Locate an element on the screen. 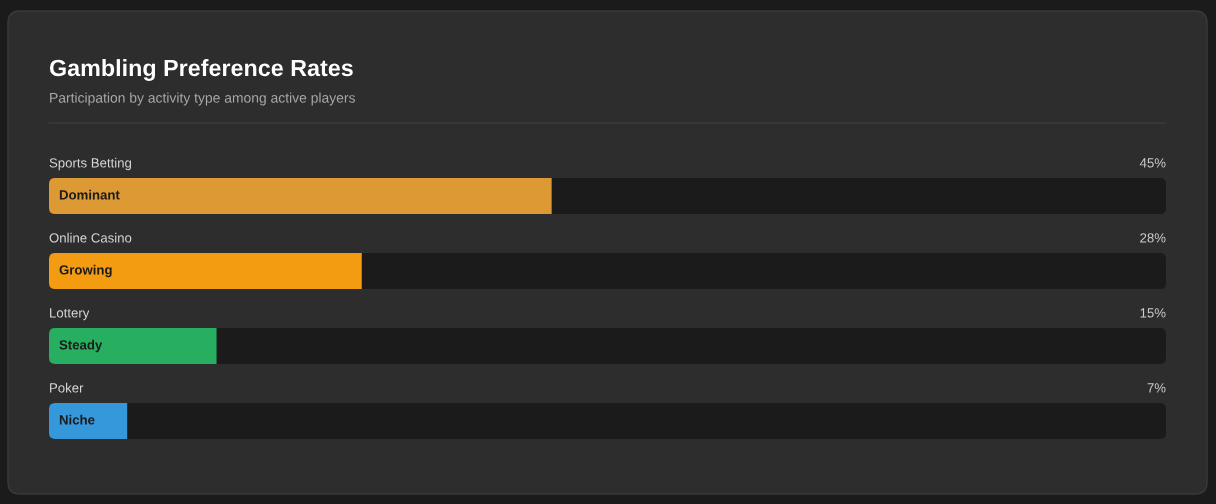 This screenshot has width=1216, height=504. data-label: 7% is located at coordinates (1156, 388).